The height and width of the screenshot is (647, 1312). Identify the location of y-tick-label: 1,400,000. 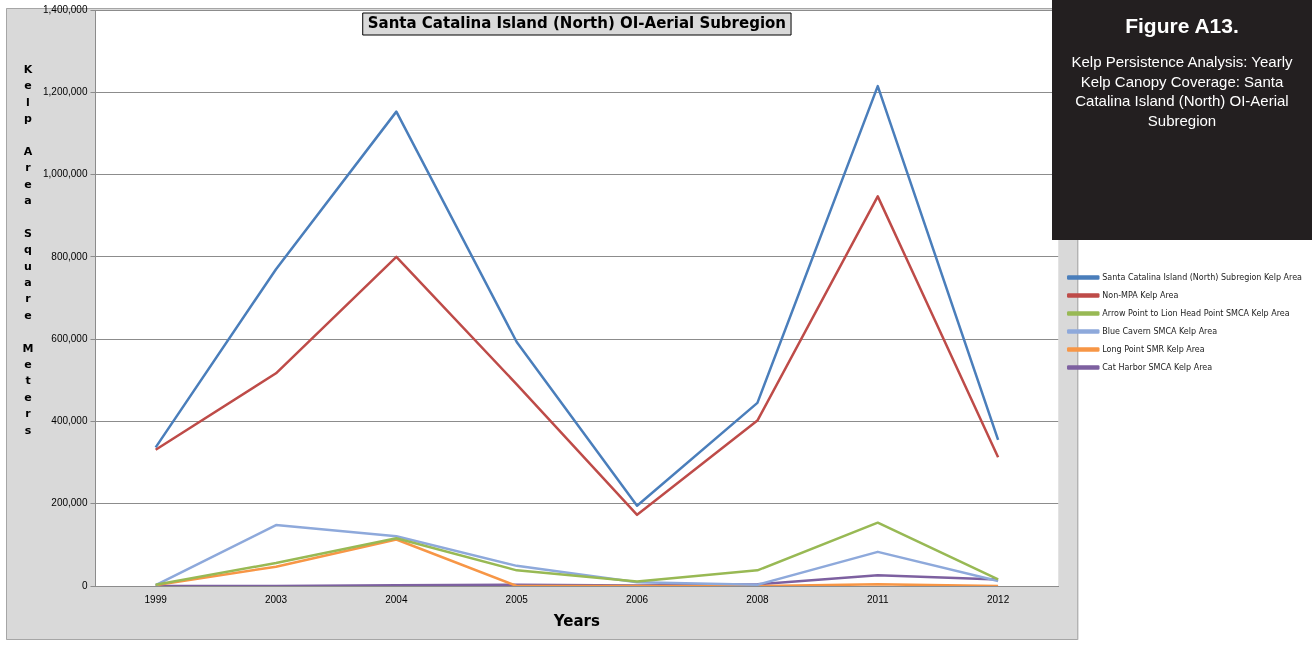
(65, 9).